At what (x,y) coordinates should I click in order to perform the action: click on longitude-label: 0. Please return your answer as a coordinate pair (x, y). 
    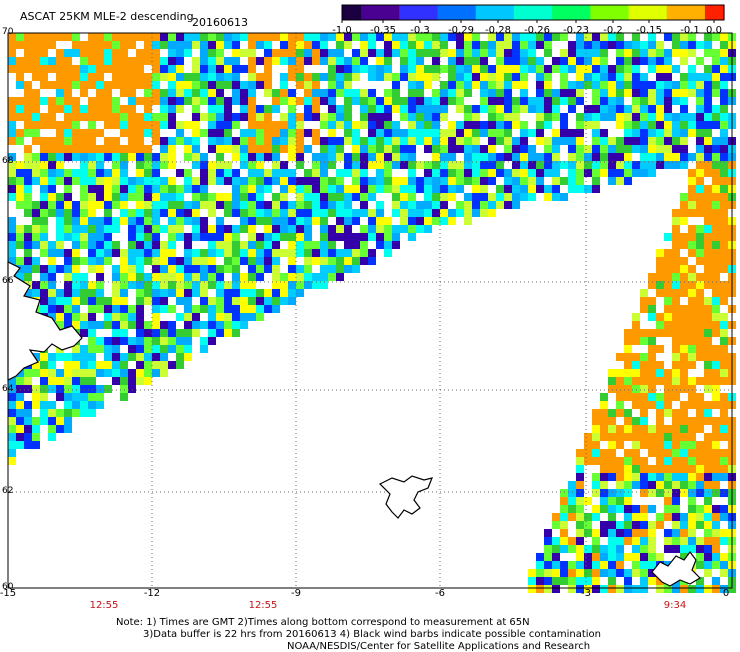
    Looking at the image, I should click on (726, 593).